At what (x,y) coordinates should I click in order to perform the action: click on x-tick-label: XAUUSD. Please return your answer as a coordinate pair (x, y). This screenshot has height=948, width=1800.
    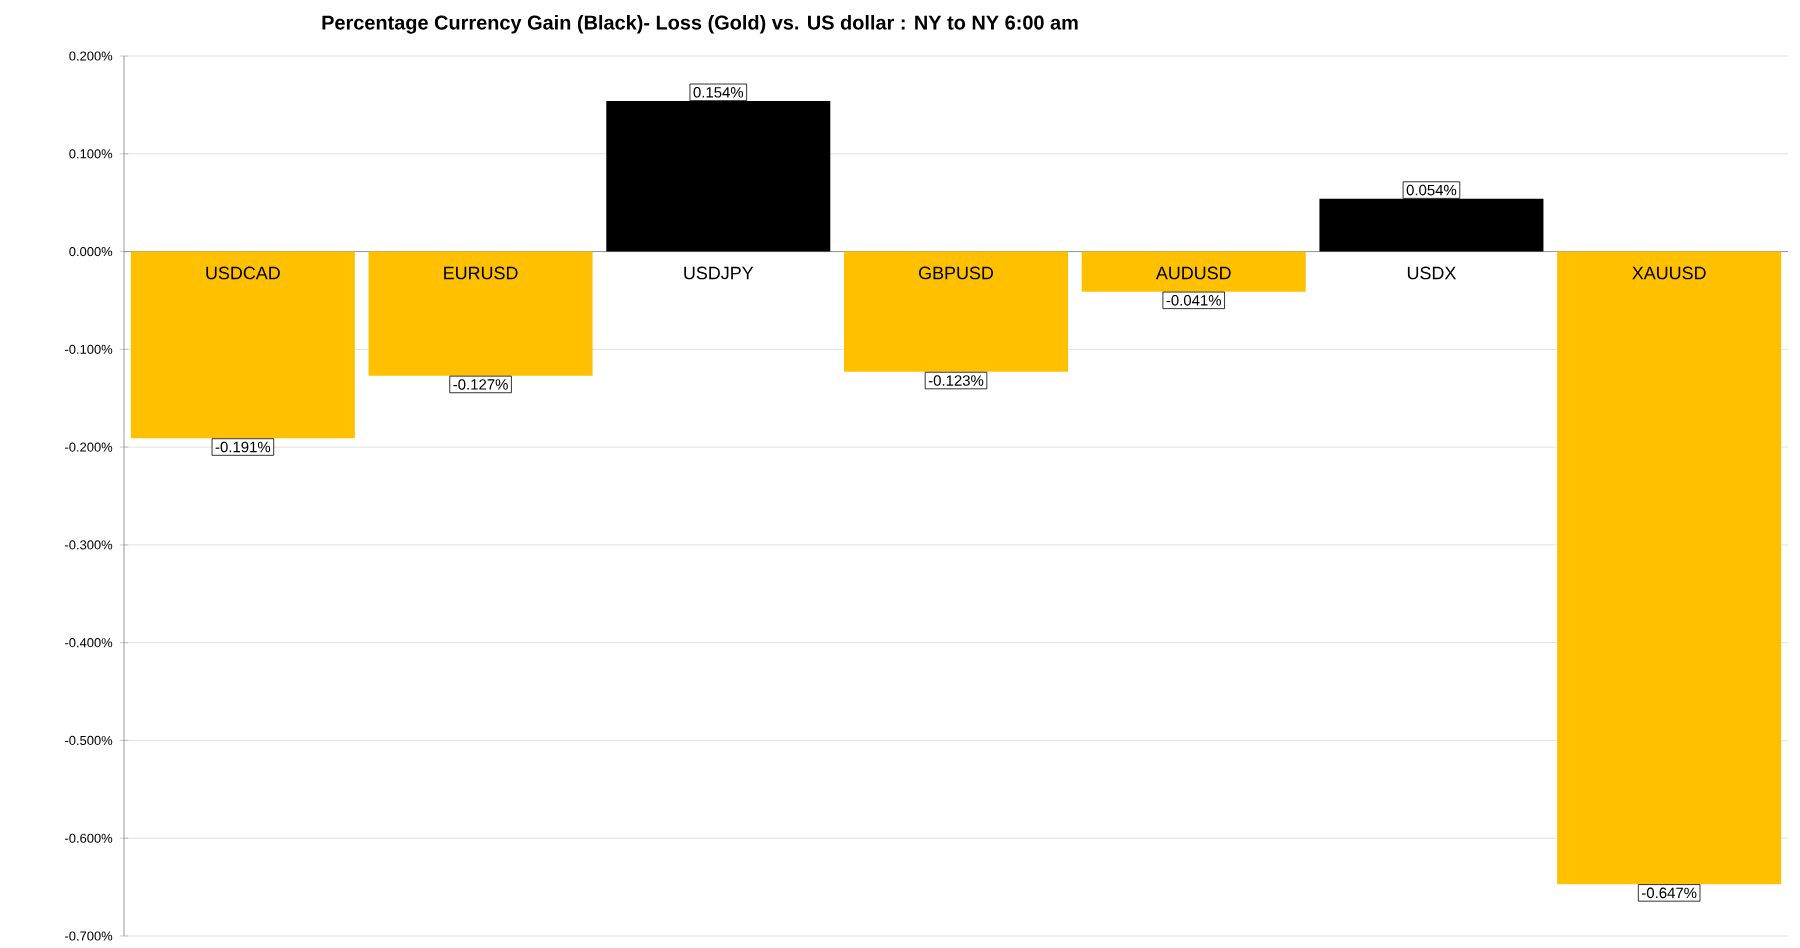
    Looking at the image, I should click on (1669, 273).